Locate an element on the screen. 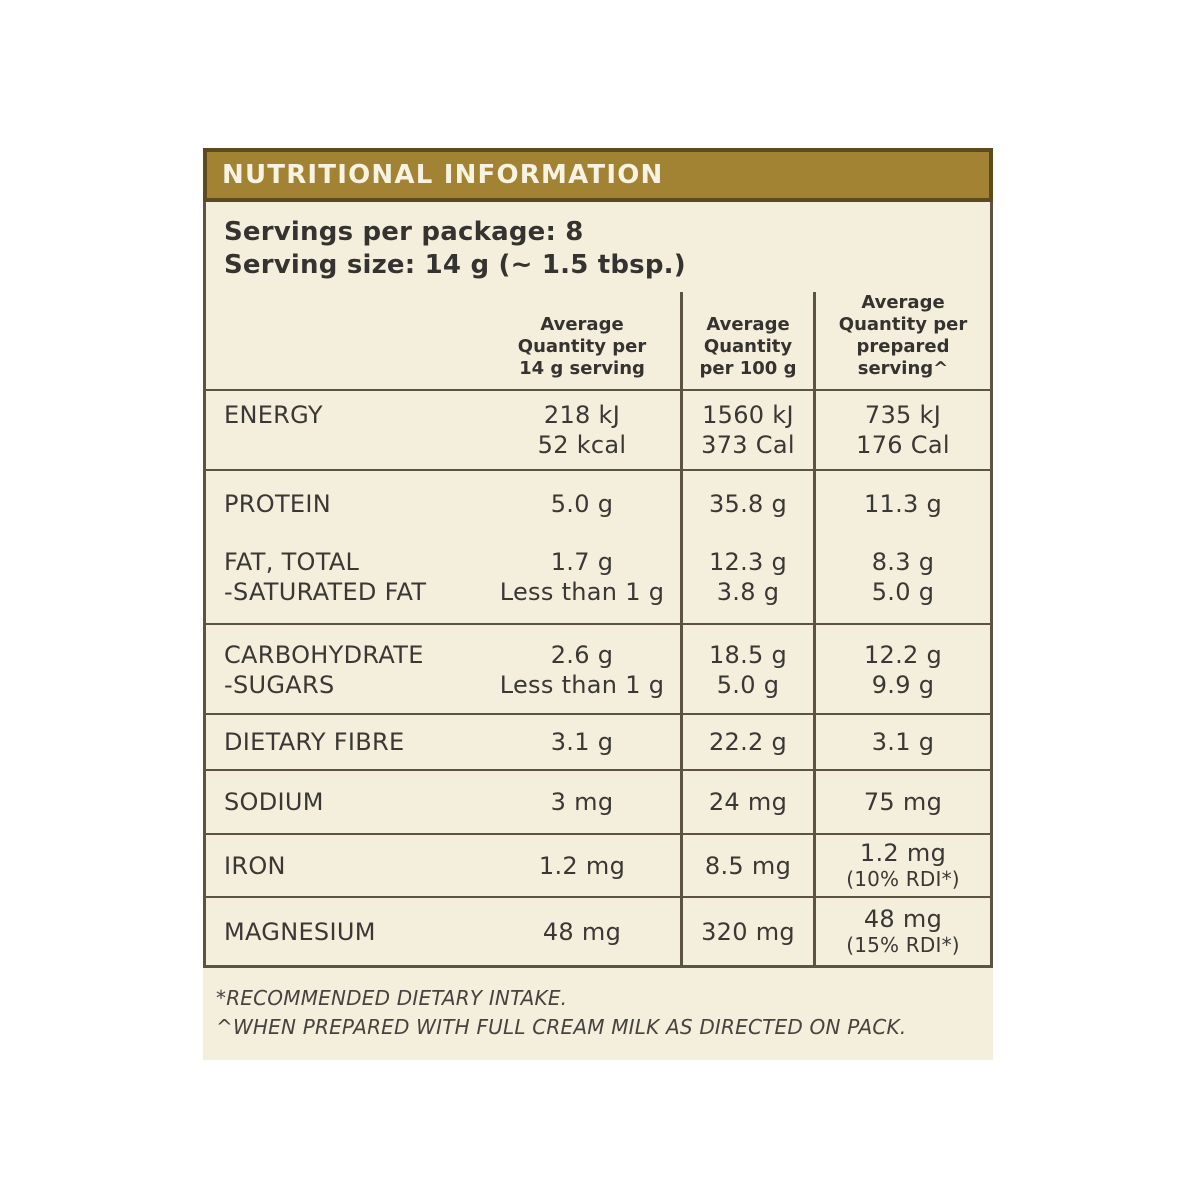  row-dietary-fibre: DIETARY FIBRE 3.1 g 22.2 g 3.1 g is located at coordinates (598, 743).